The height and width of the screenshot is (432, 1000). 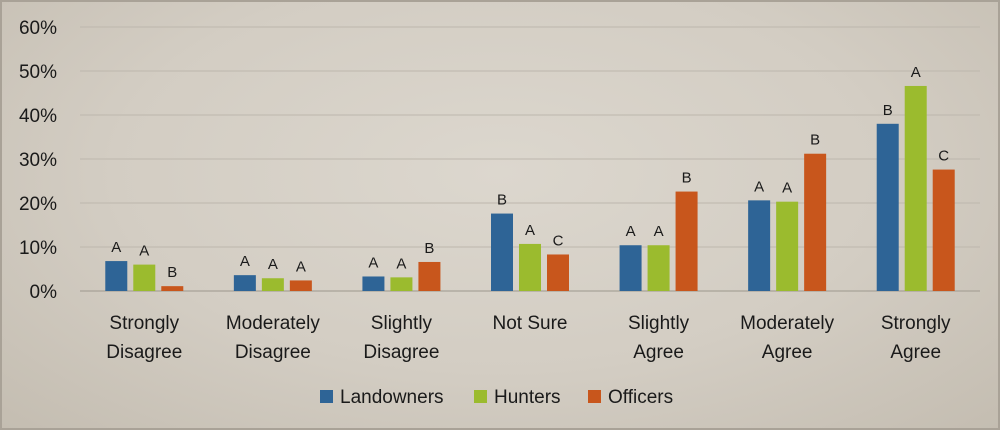 What do you see at coordinates (38, 72) in the screenshot?
I see `y-tick-label: 50%` at bounding box center [38, 72].